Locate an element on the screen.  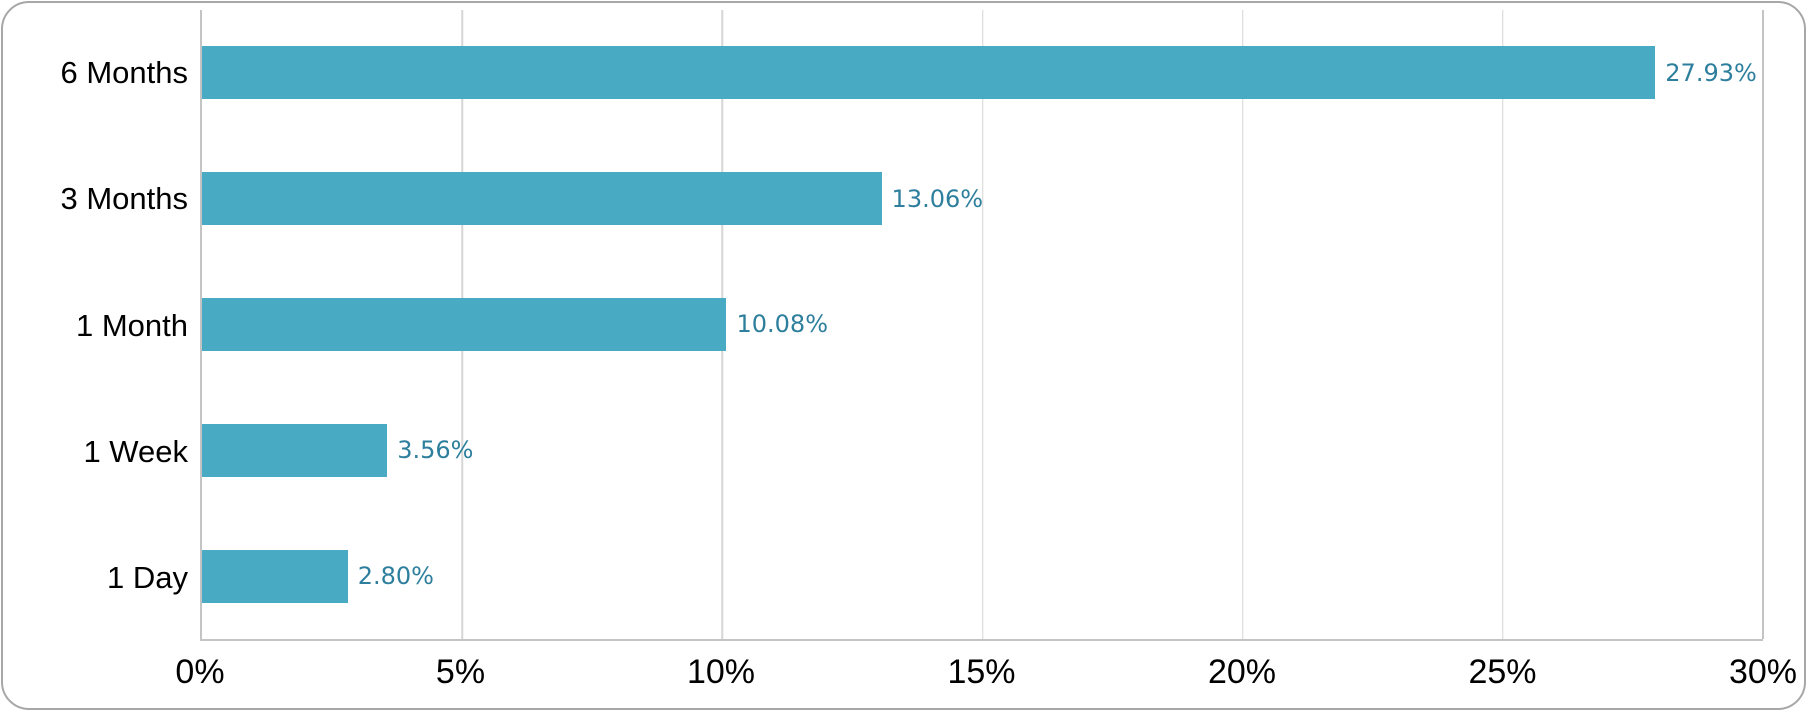
x-tick-label: 5% is located at coordinates (460, 672).